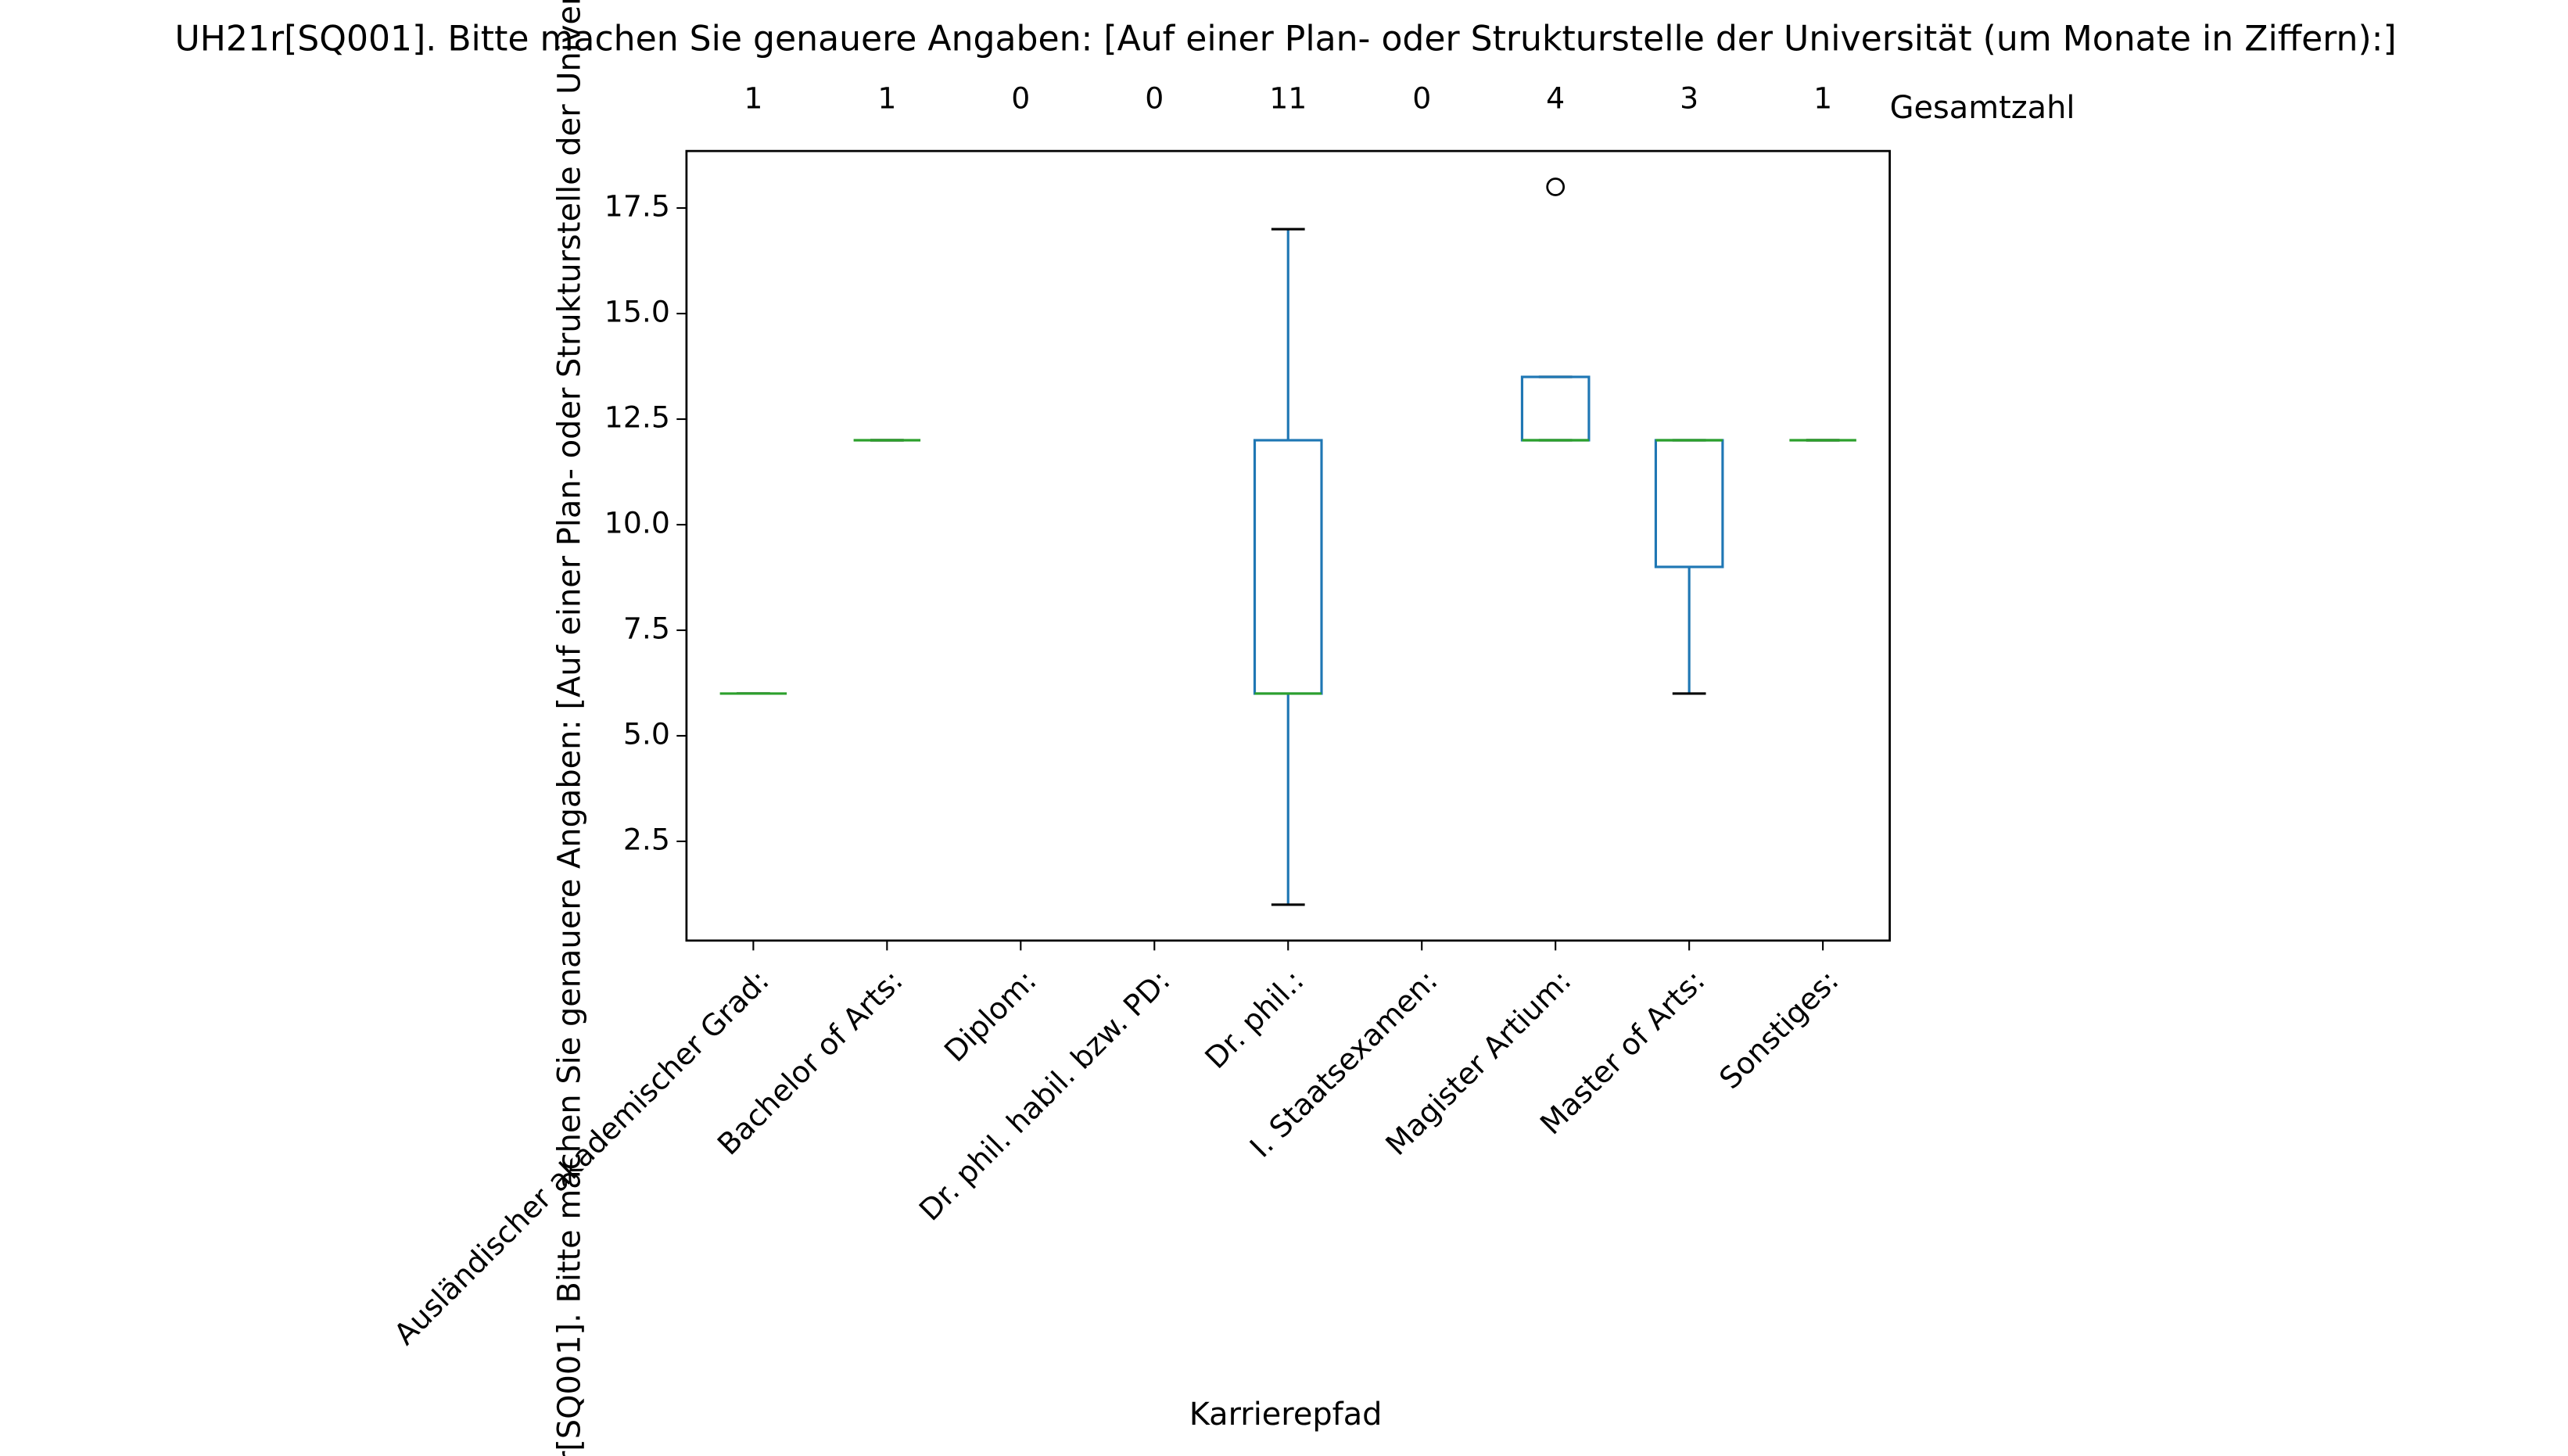 Image resolution: width=2568 pixels, height=1456 pixels. I want to click on x-tick-label: Dr. phil.:, so click(1254, 1019).